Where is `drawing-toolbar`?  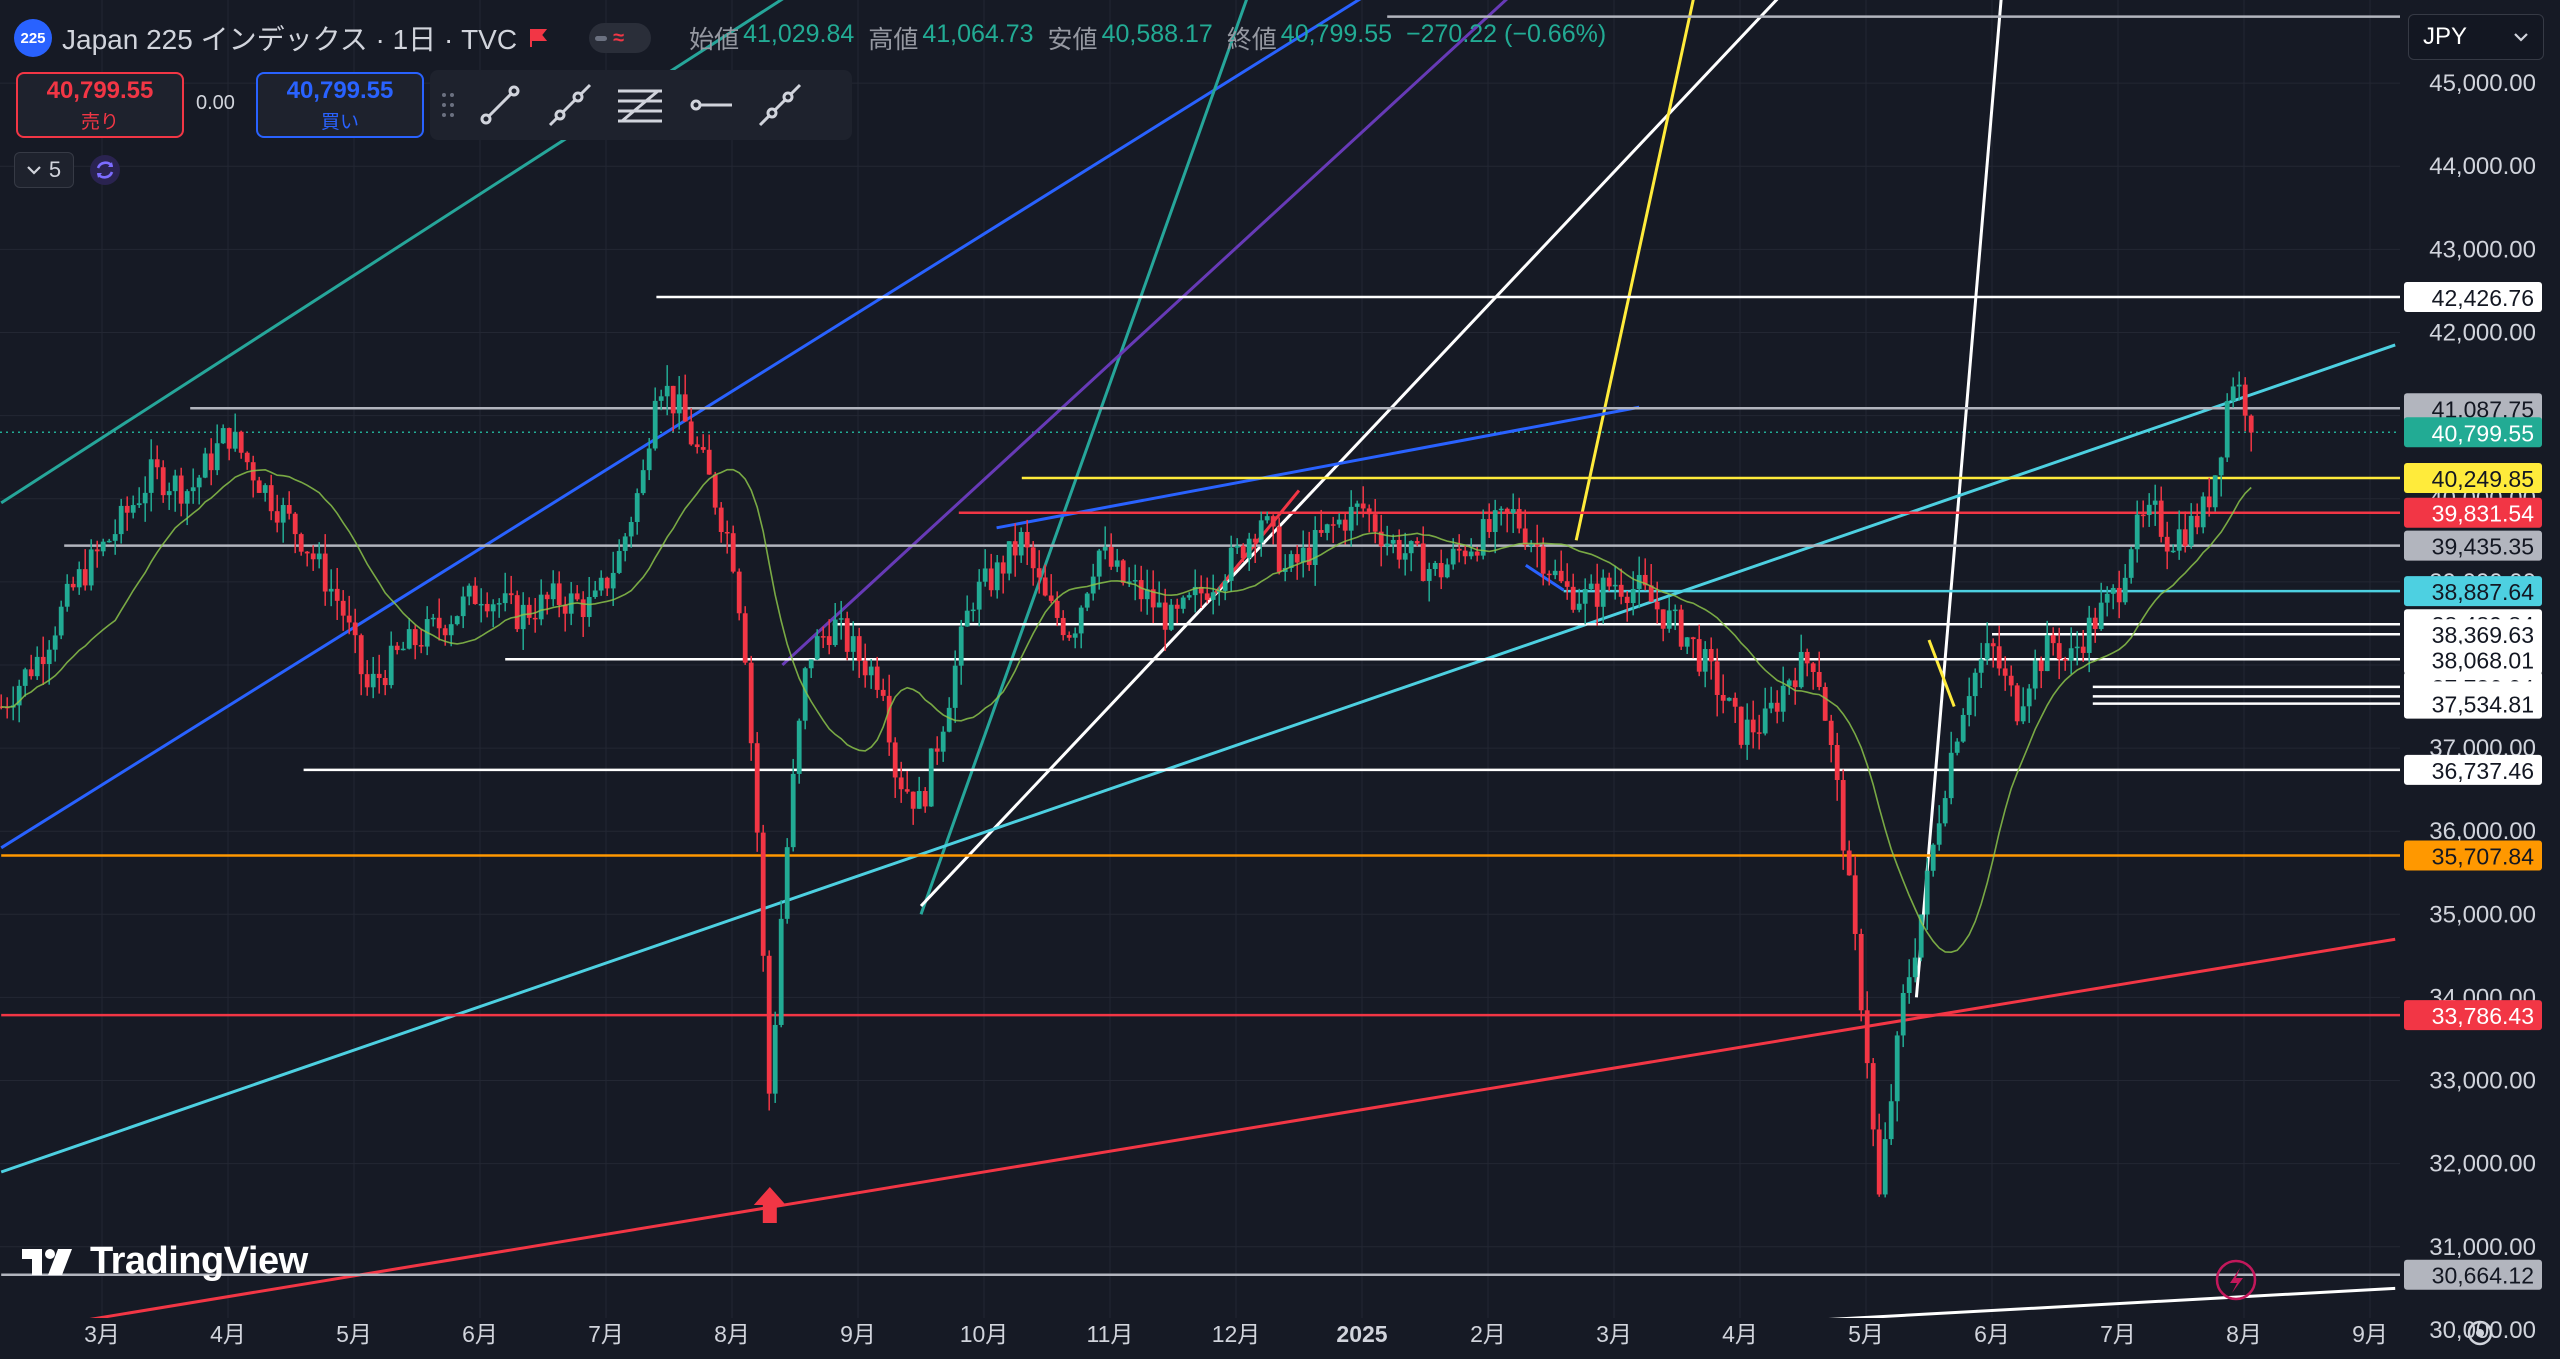 drawing-toolbar is located at coordinates (641, 105).